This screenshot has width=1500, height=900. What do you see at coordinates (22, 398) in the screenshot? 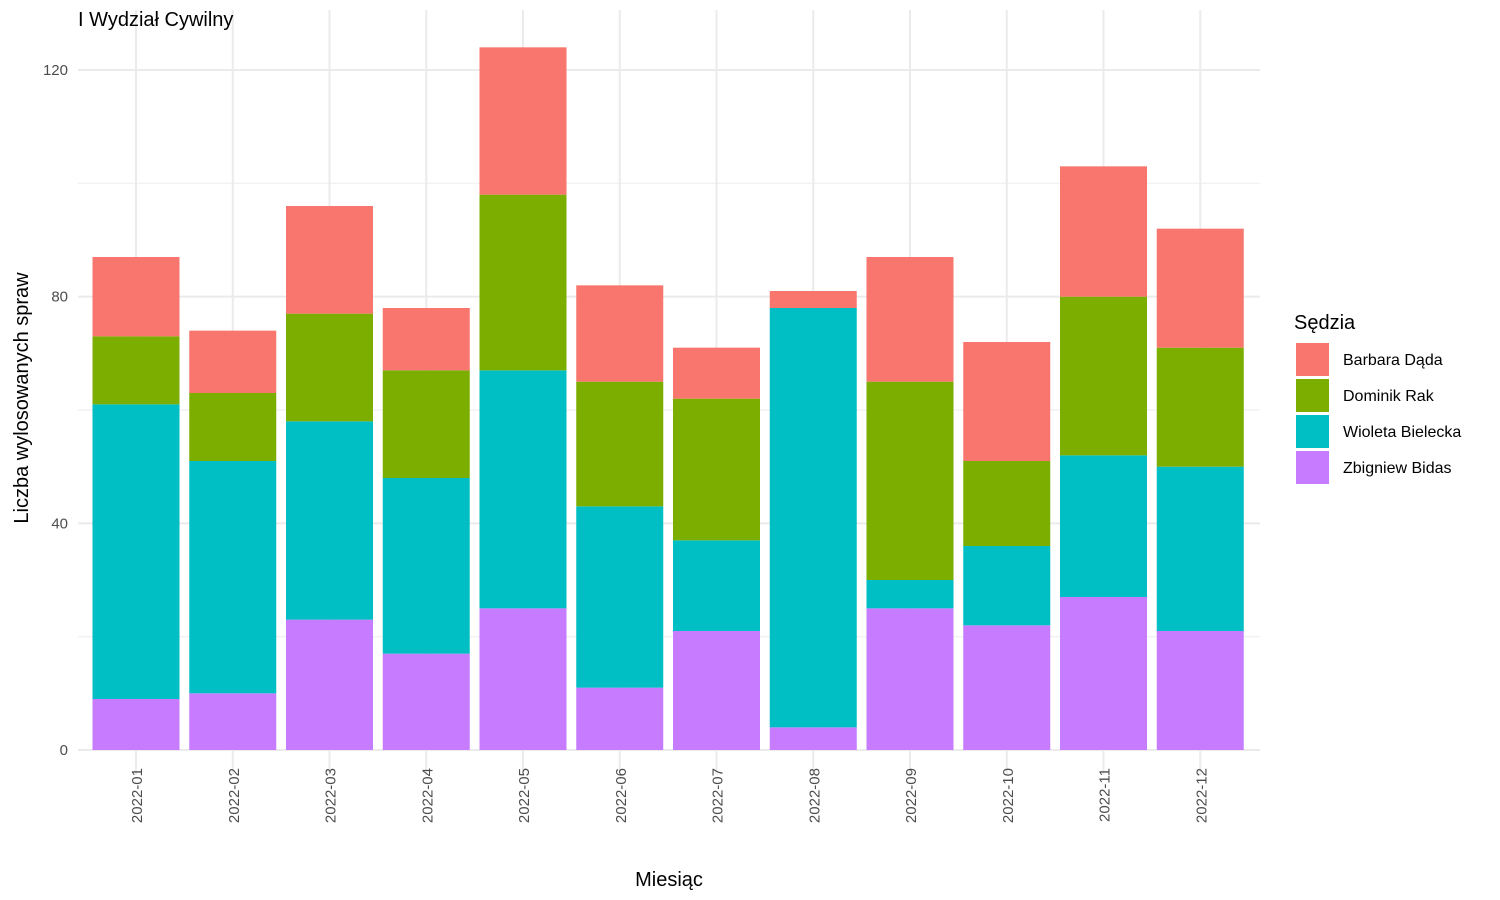
I see `y-axis-title: Liczba wylosowanych spraw` at bounding box center [22, 398].